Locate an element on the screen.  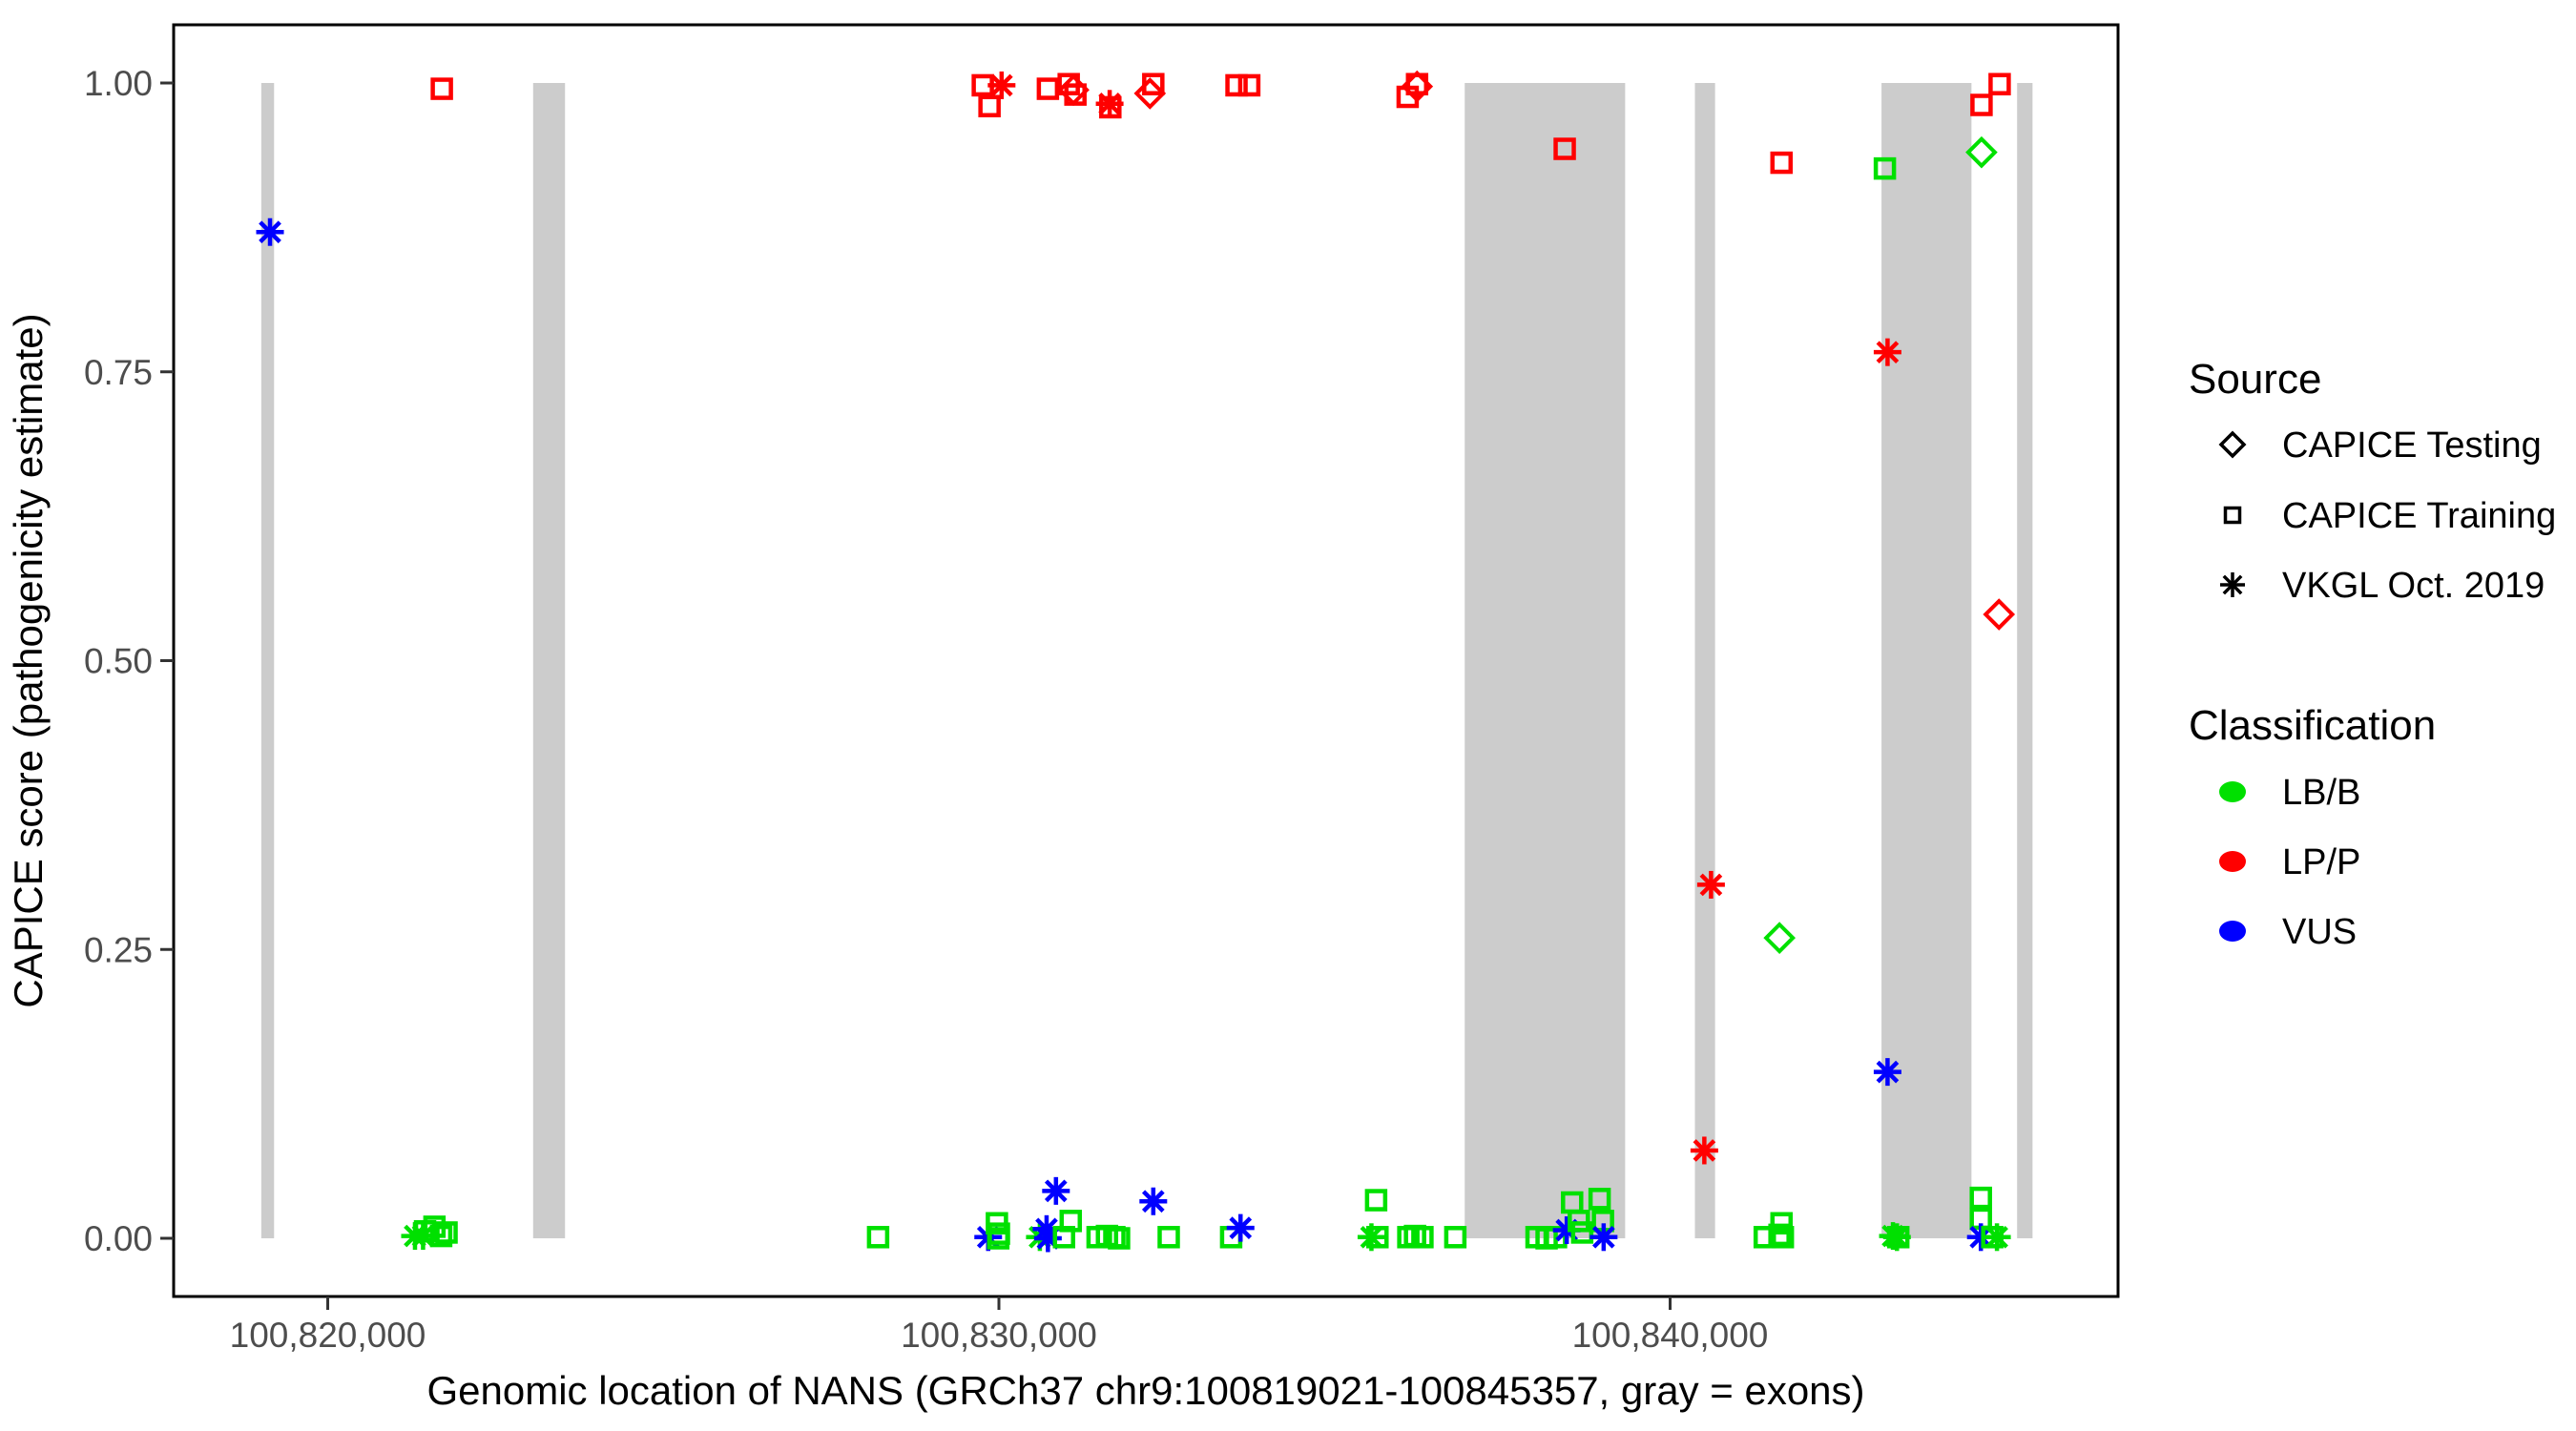
x-tick-label: 100,840,000 is located at coordinates (1670, 1335).